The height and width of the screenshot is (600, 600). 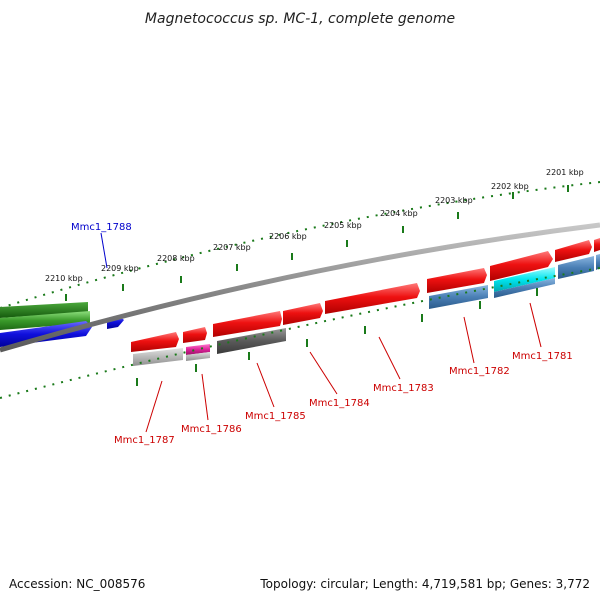 I want to click on kbp-label: 2207 kbp, so click(x=232, y=247).